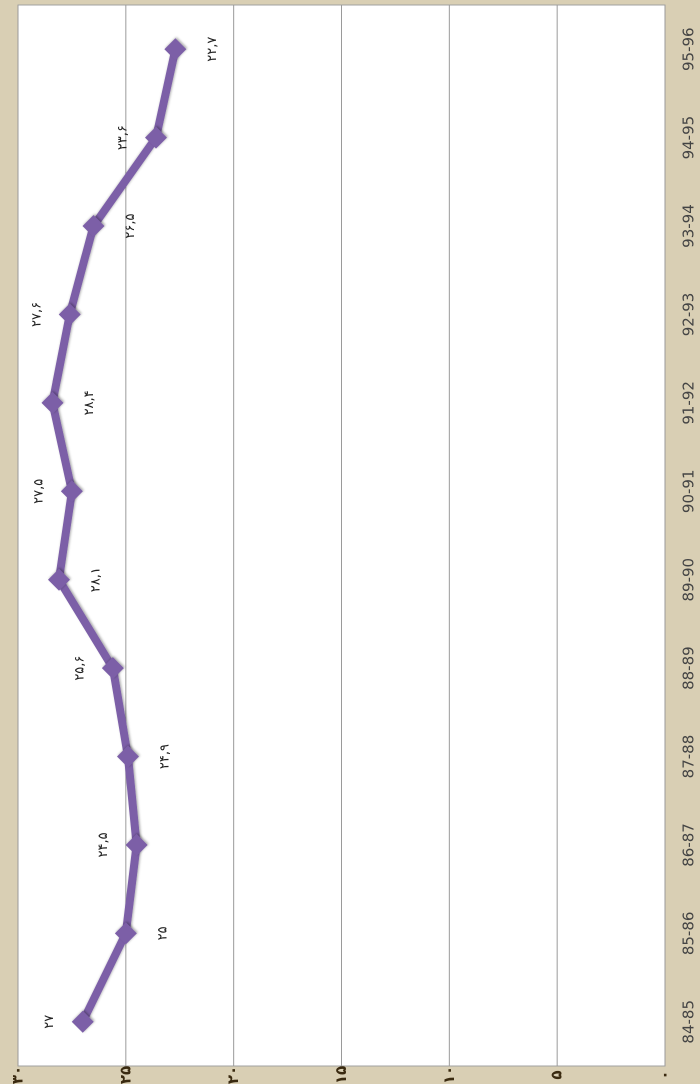 This screenshot has height=1084, width=700. I want to click on x-tick-label: 93-94, so click(689, 226).